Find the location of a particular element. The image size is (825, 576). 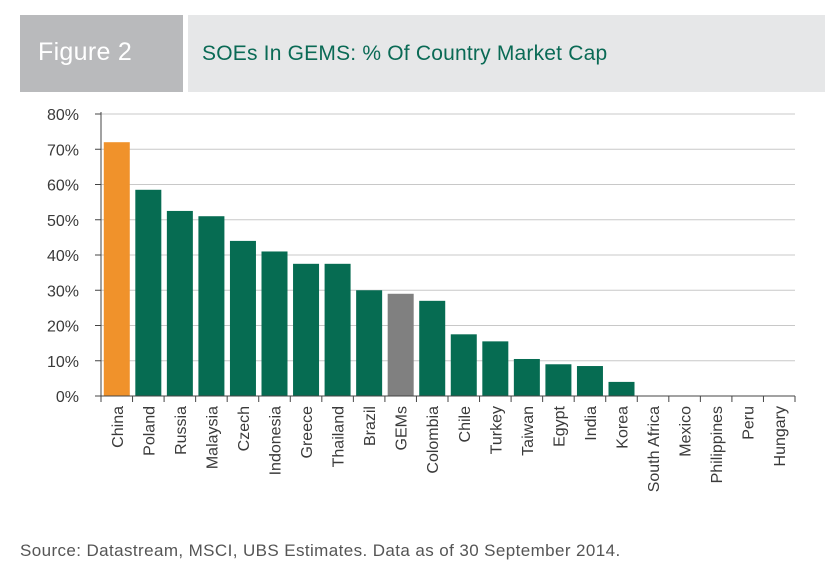

x-tick-label: Indonesia is located at coordinates (276, 440).